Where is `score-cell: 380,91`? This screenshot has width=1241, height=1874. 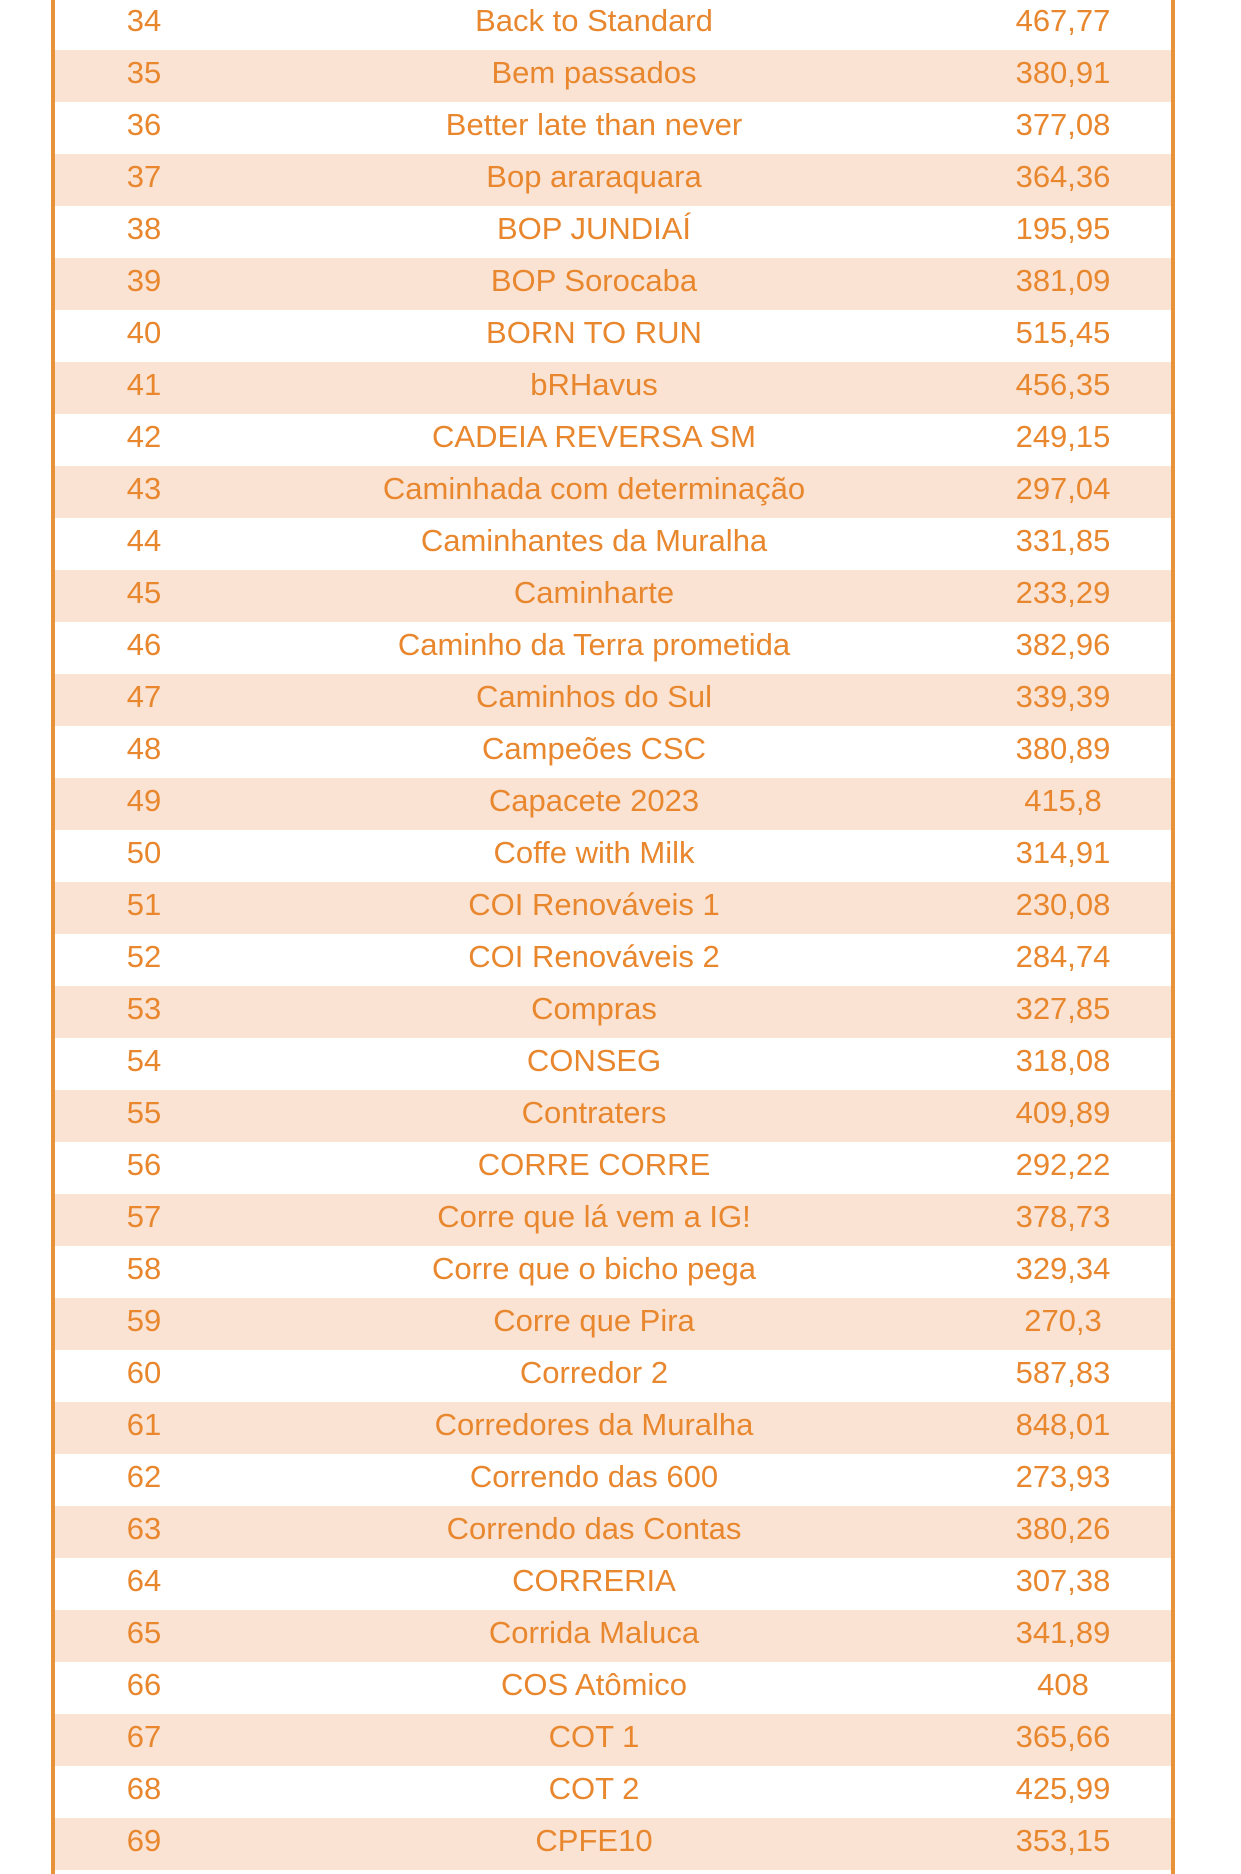 score-cell: 380,91 is located at coordinates (1063, 72).